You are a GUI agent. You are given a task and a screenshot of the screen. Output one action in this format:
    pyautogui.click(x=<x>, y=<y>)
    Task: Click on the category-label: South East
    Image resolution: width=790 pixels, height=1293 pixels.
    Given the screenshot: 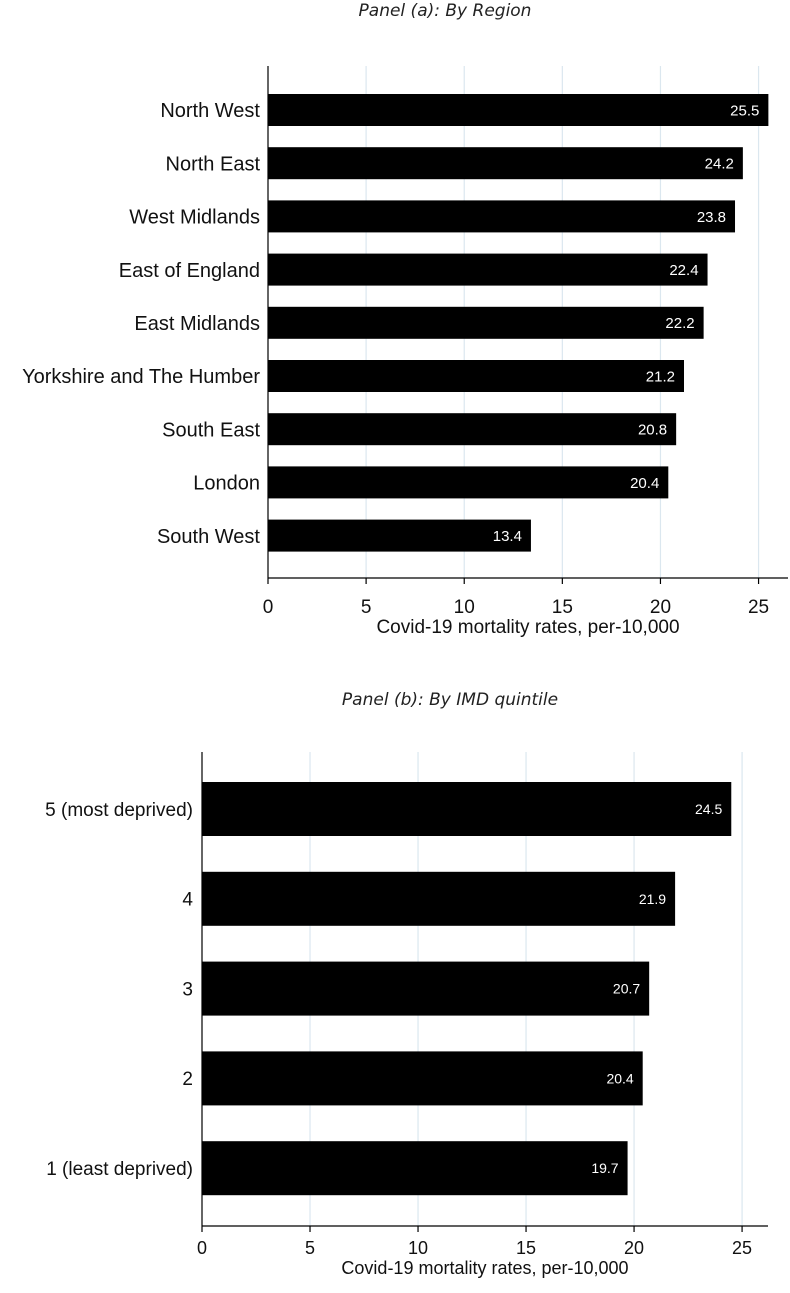 What is the action you would take?
    pyautogui.click(x=211, y=430)
    